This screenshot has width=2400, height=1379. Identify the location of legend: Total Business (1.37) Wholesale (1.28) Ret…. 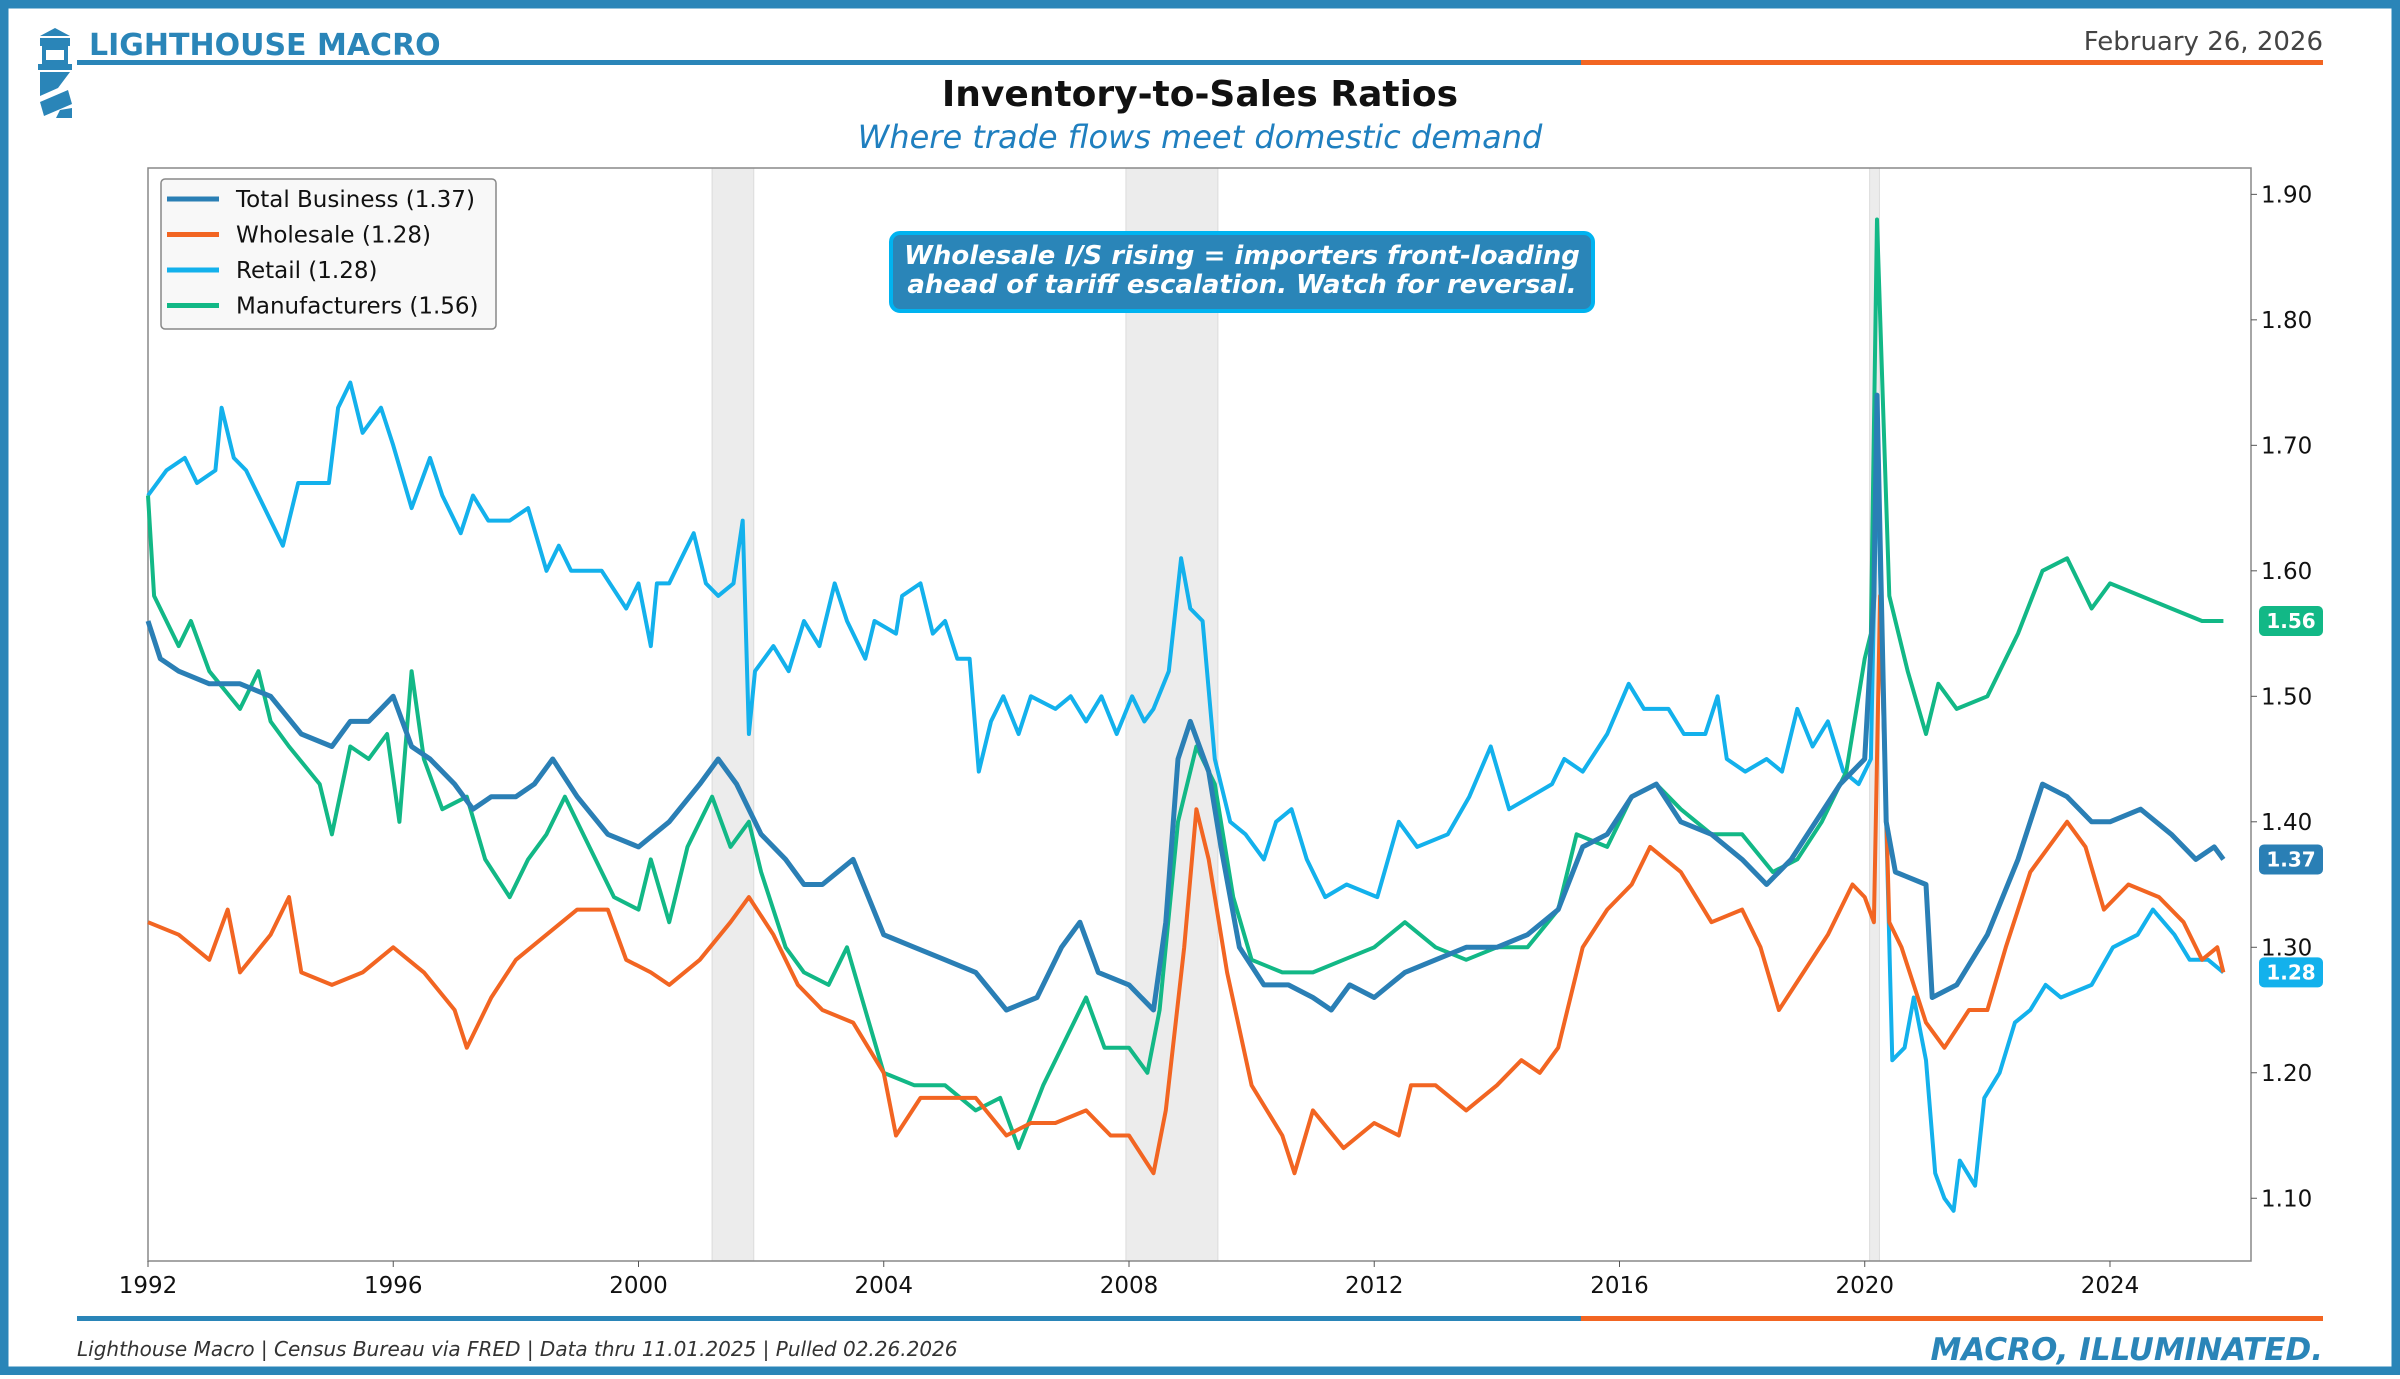
(328, 254).